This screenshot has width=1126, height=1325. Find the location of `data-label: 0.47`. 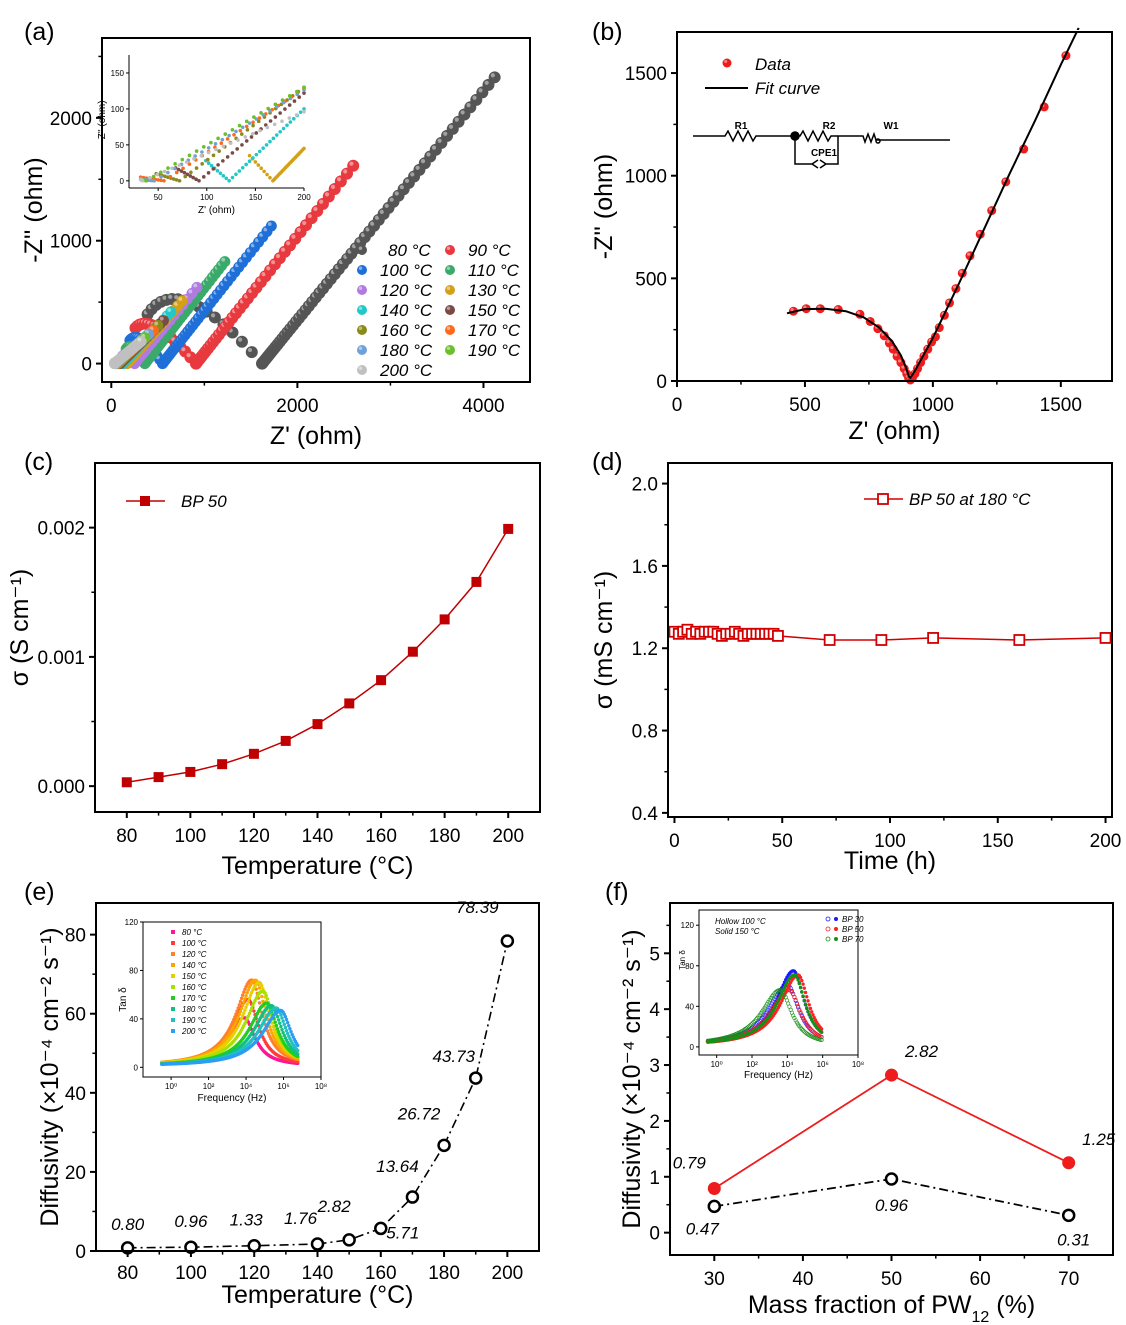

data-label: 0.47 is located at coordinates (703, 1228).